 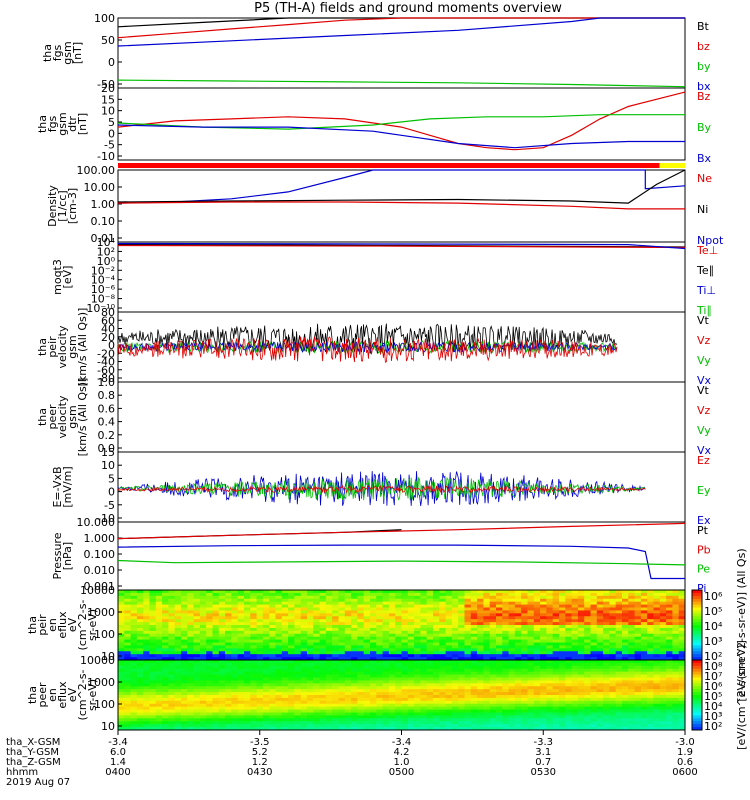 I want to click on y-tick-label: 40, so click(x=108, y=329).